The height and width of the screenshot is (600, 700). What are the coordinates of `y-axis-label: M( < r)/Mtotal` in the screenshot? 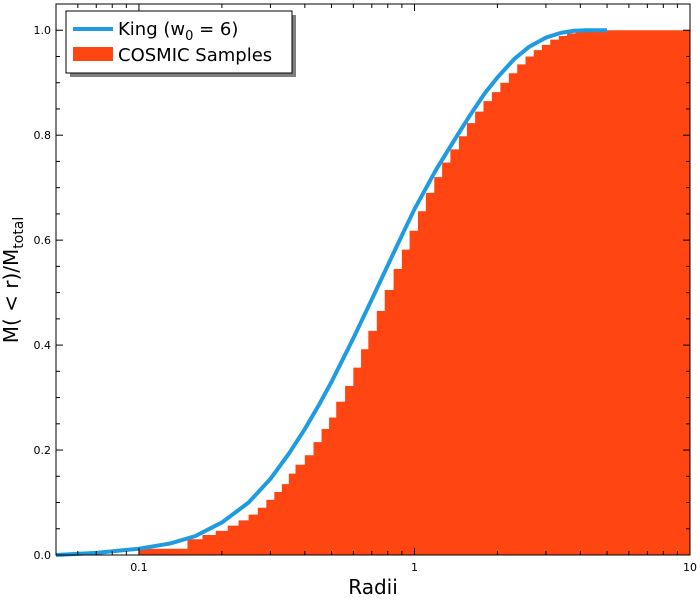 It's located at (13, 280).